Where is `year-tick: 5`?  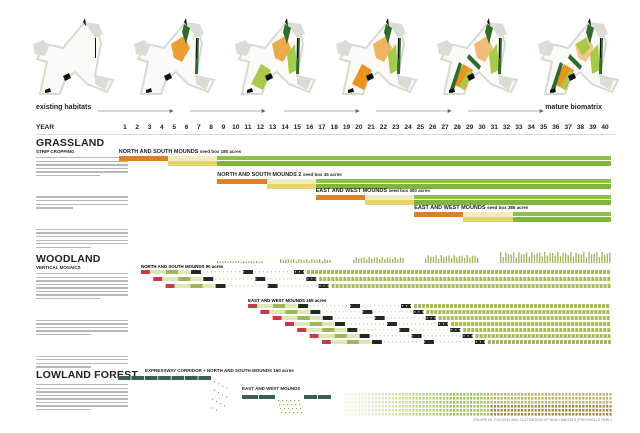
year-tick: 5 is located at coordinates (174, 127).